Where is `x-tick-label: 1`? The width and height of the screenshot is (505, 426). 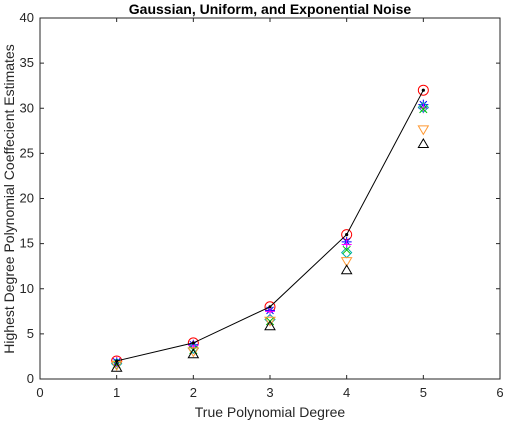
x-tick-label: 1 is located at coordinates (116, 392).